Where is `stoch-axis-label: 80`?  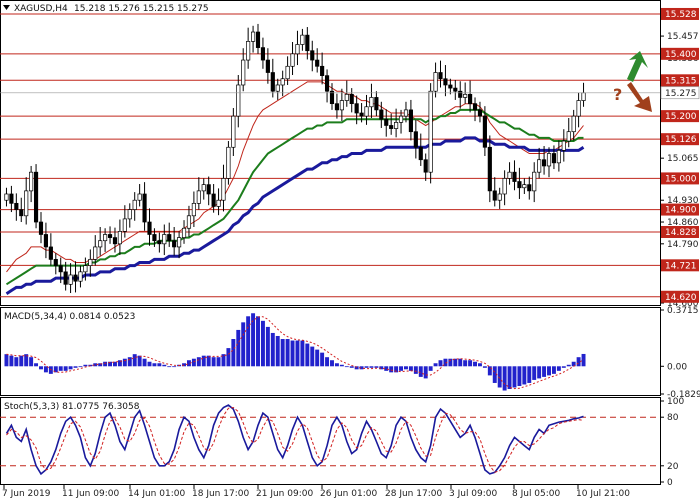
stoch-axis-label: 80 is located at coordinates (673, 418).